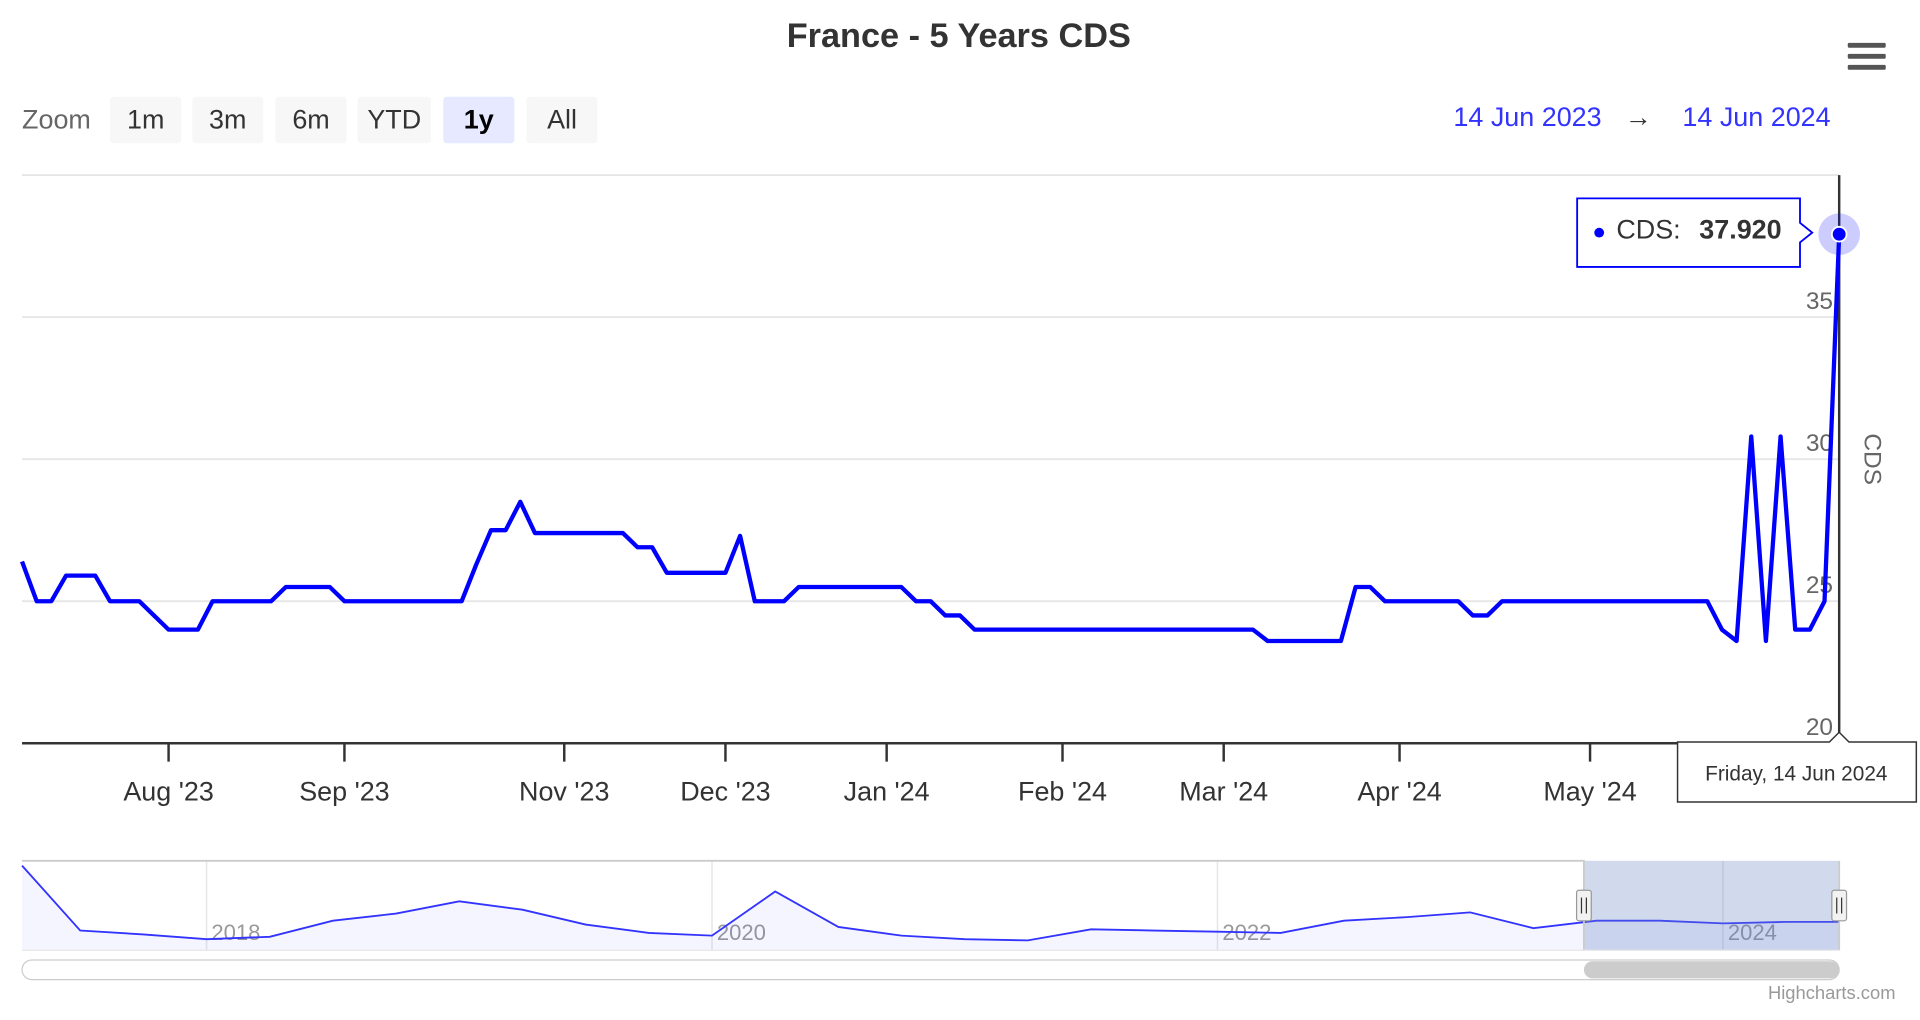 The image size is (1920, 1020). I want to click on tooltip-value: 37.920, so click(1740, 230).